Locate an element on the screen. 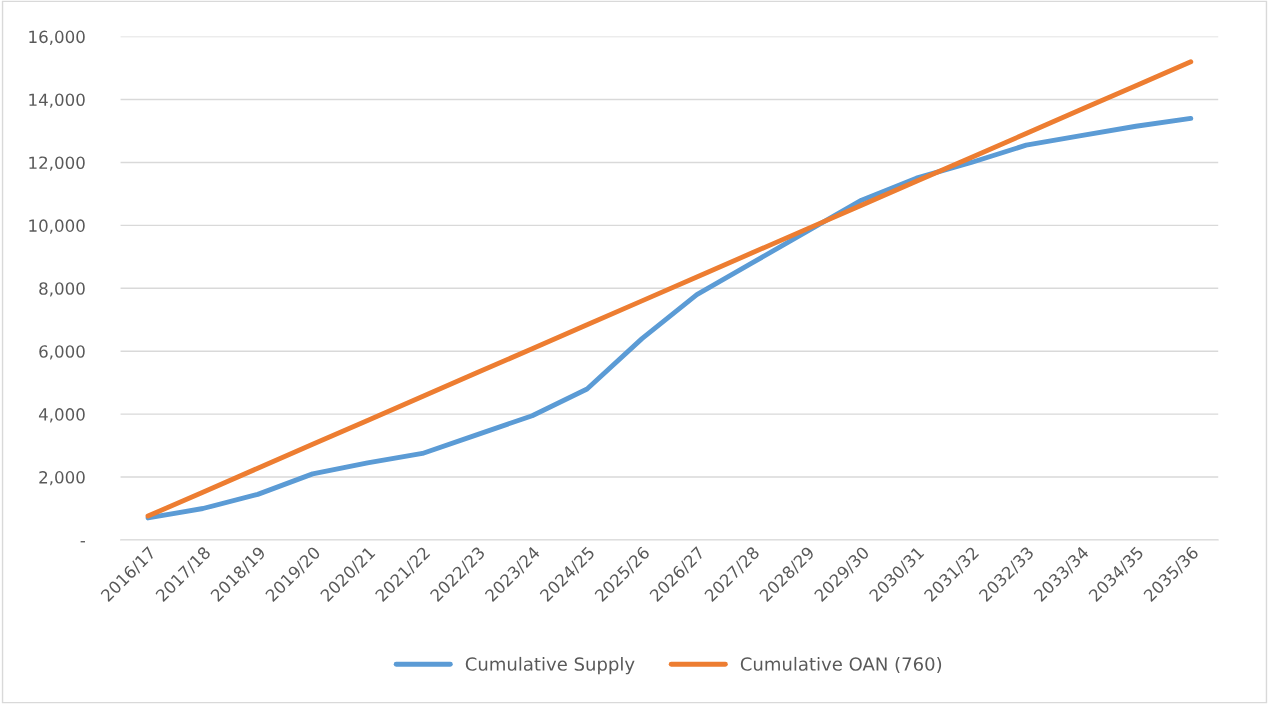 This screenshot has height=704, width=1269. y-tick-label: 12,000 is located at coordinates (57, 163).